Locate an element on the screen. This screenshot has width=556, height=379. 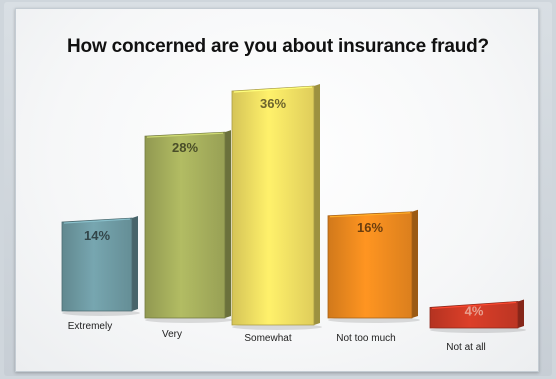
category-label: Not too much is located at coordinates (365, 338).